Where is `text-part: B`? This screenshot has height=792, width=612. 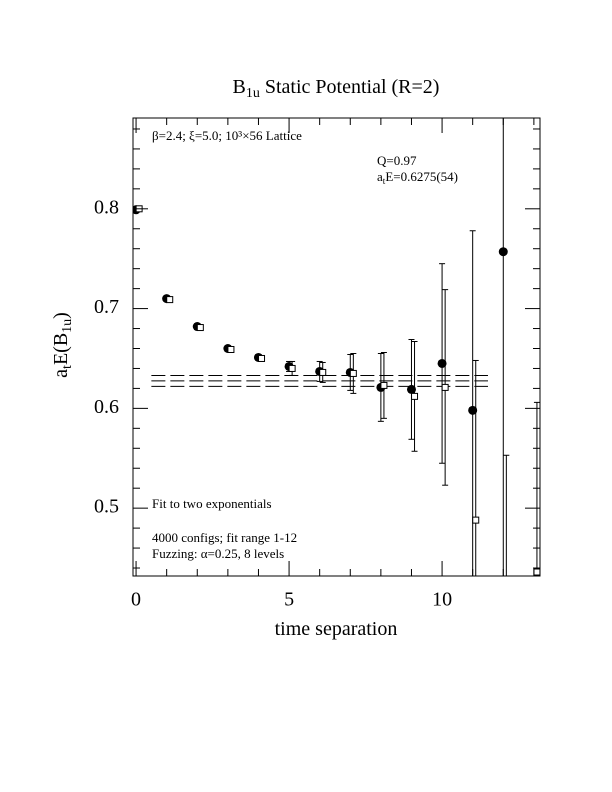 text-part: B is located at coordinates (239, 87).